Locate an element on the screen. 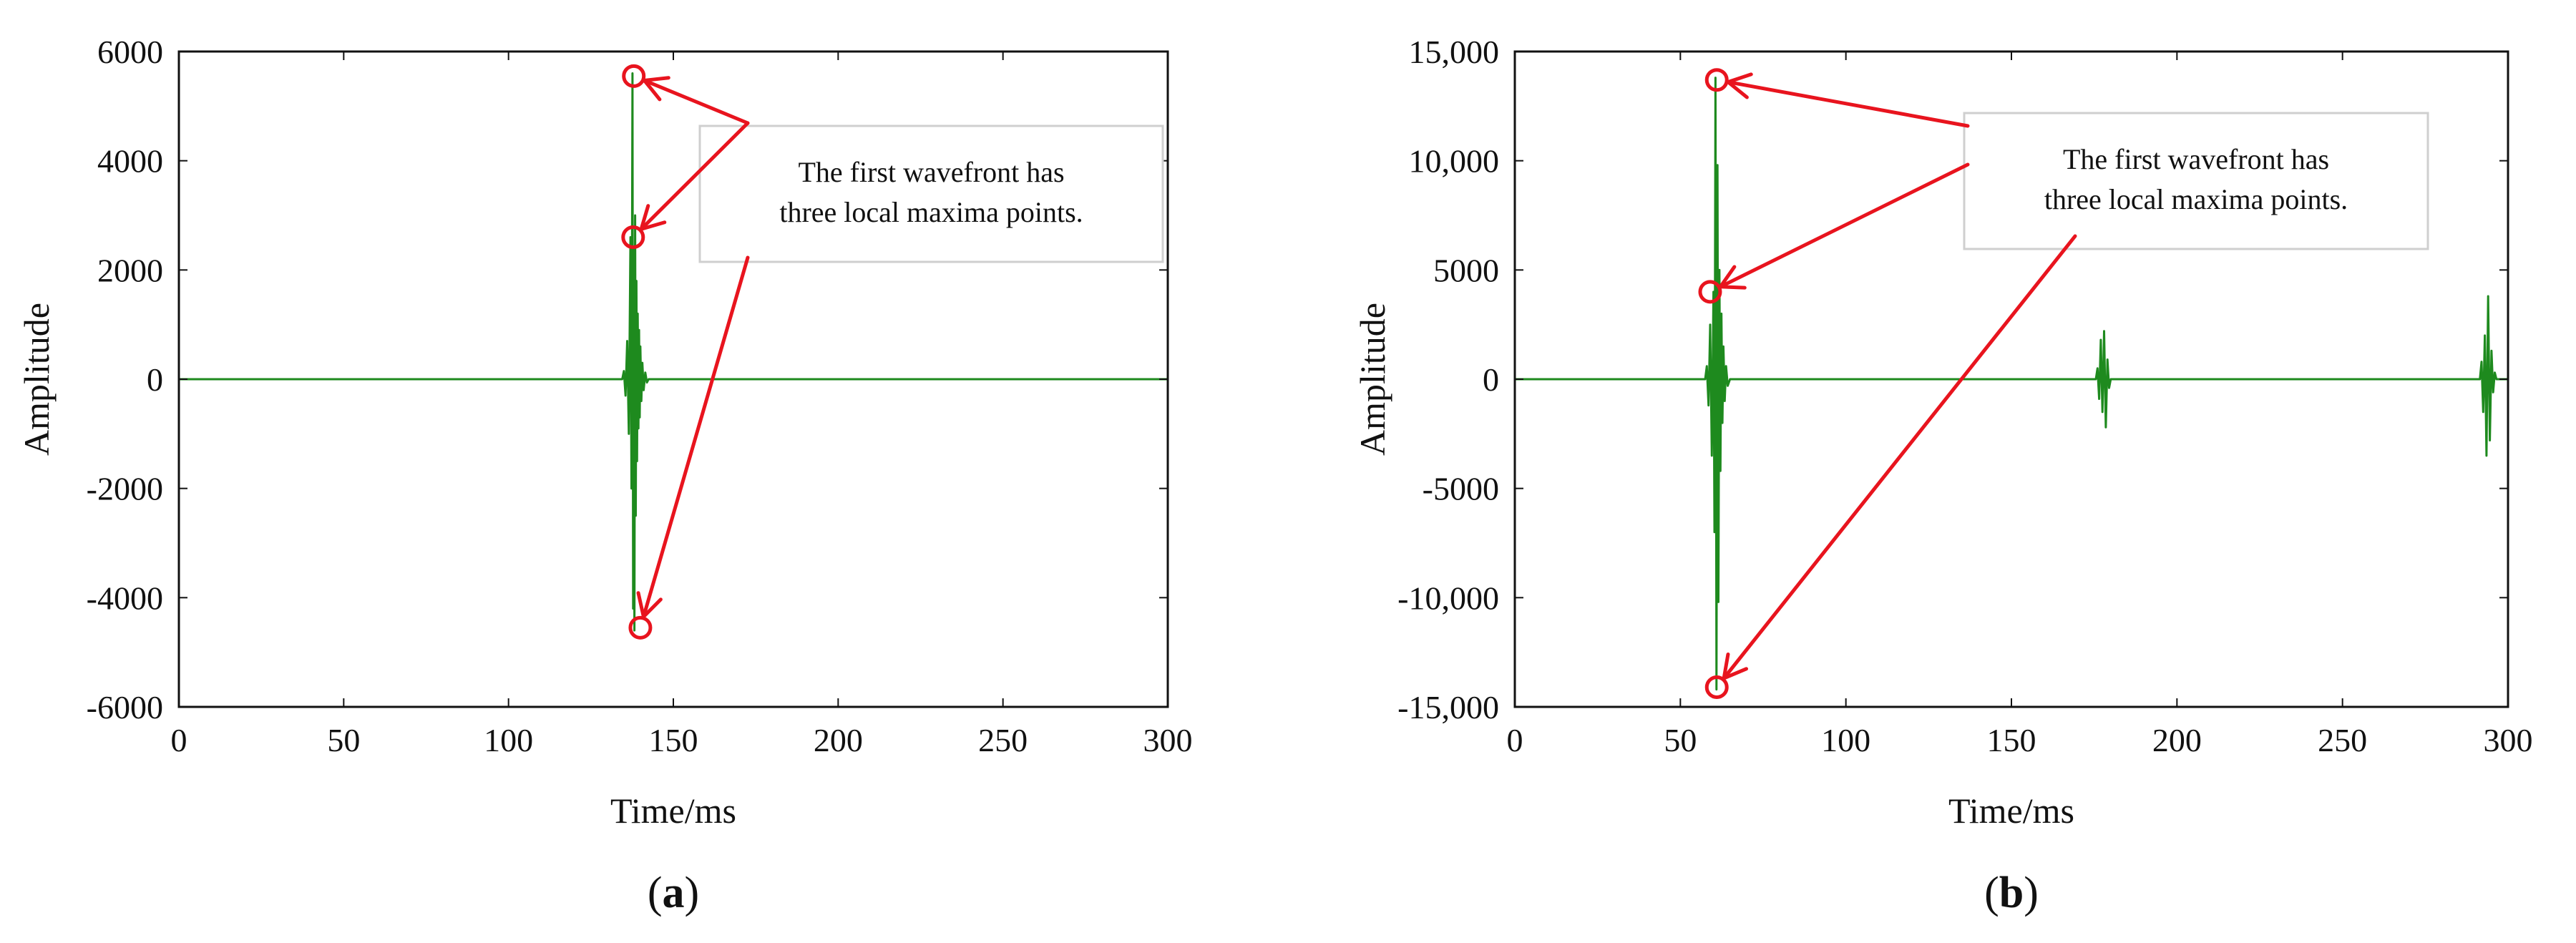 The height and width of the screenshot is (943, 2576). y-tick-label: 5000 is located at coordinates (1466, 270).